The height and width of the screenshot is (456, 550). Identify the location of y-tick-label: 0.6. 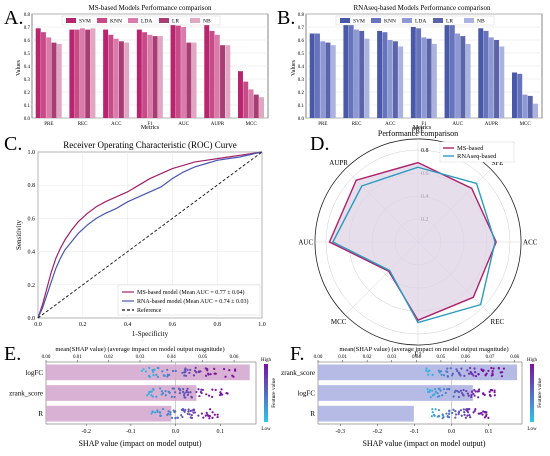
(32, 219).